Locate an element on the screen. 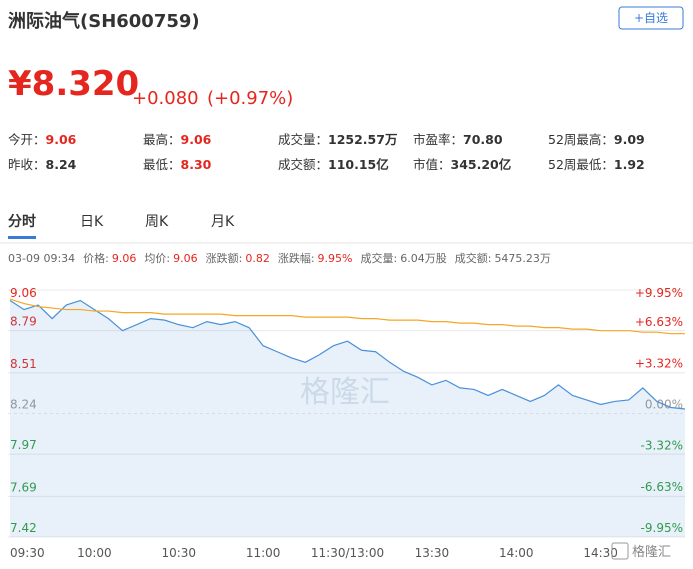  y-tick-label: 8.51 is located at coordinates (23, 364).